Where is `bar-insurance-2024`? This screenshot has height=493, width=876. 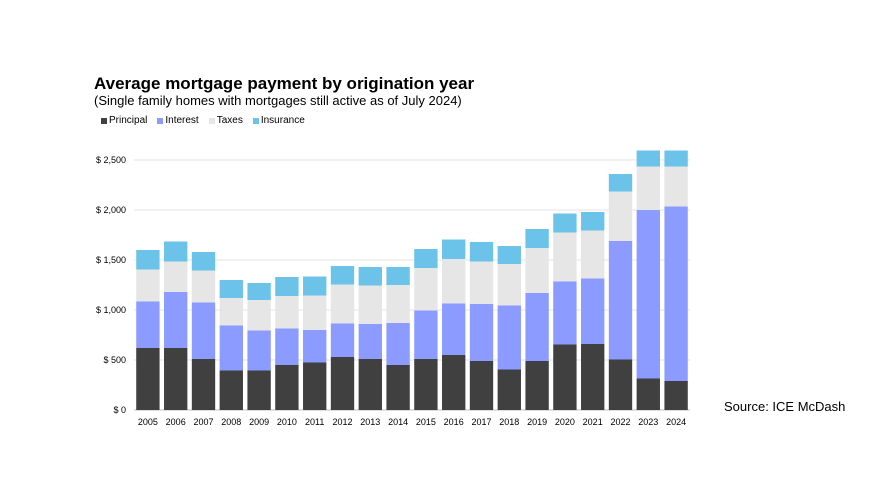 bar-insurance-2024 is located at coordinates (676, 158).